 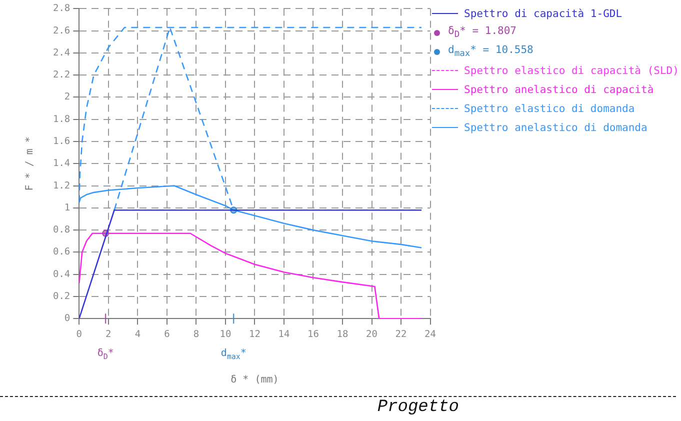 I want to click on x-tick-label: 10, so click(x=226, y=334).